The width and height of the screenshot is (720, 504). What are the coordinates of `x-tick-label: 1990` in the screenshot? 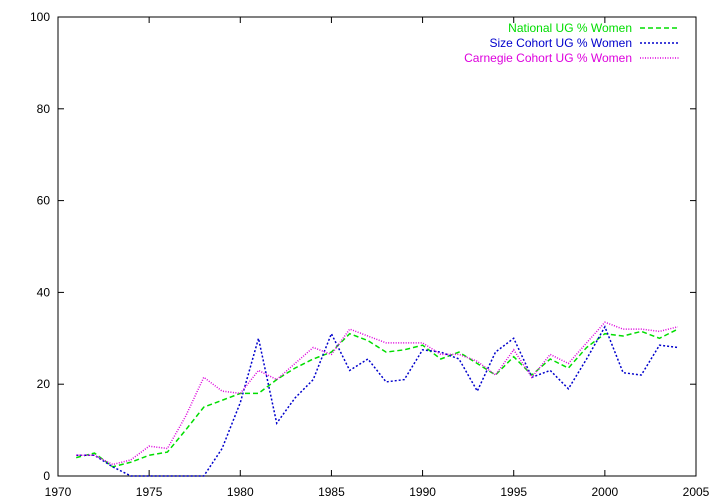 It's located at (422, 492).